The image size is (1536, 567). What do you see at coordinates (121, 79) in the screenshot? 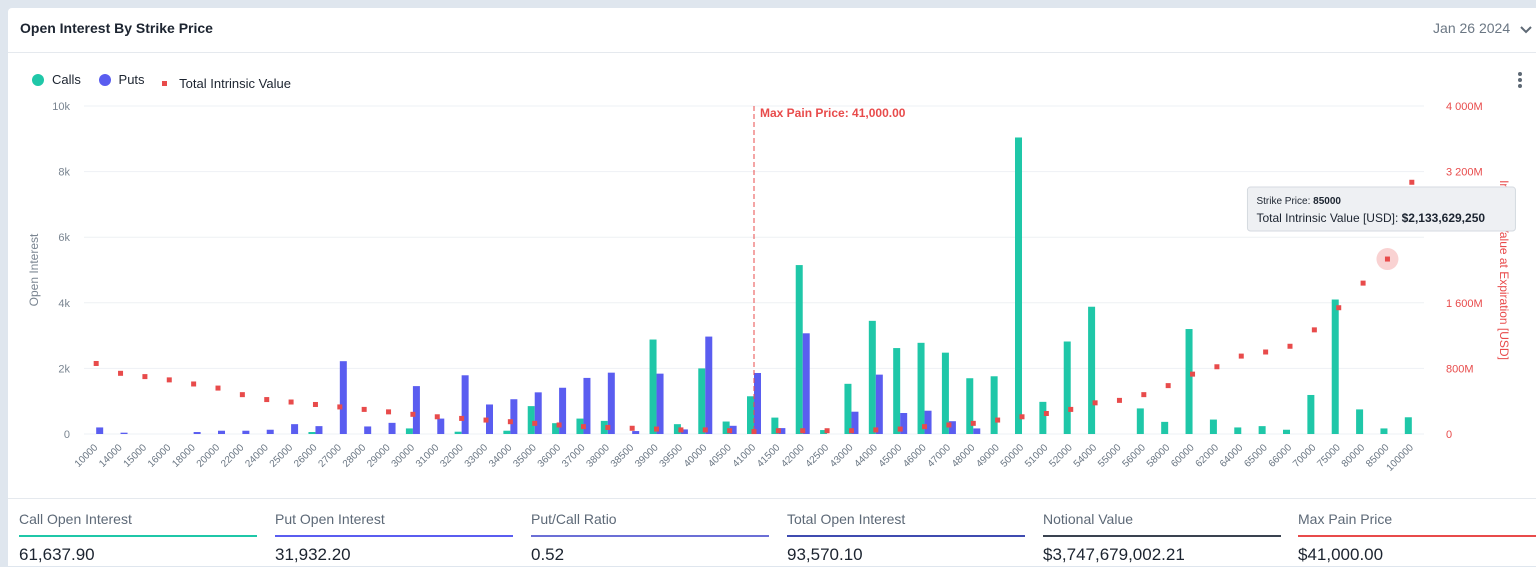
I see `legend-item-puts: Puts` at bounding box center [121, 79].